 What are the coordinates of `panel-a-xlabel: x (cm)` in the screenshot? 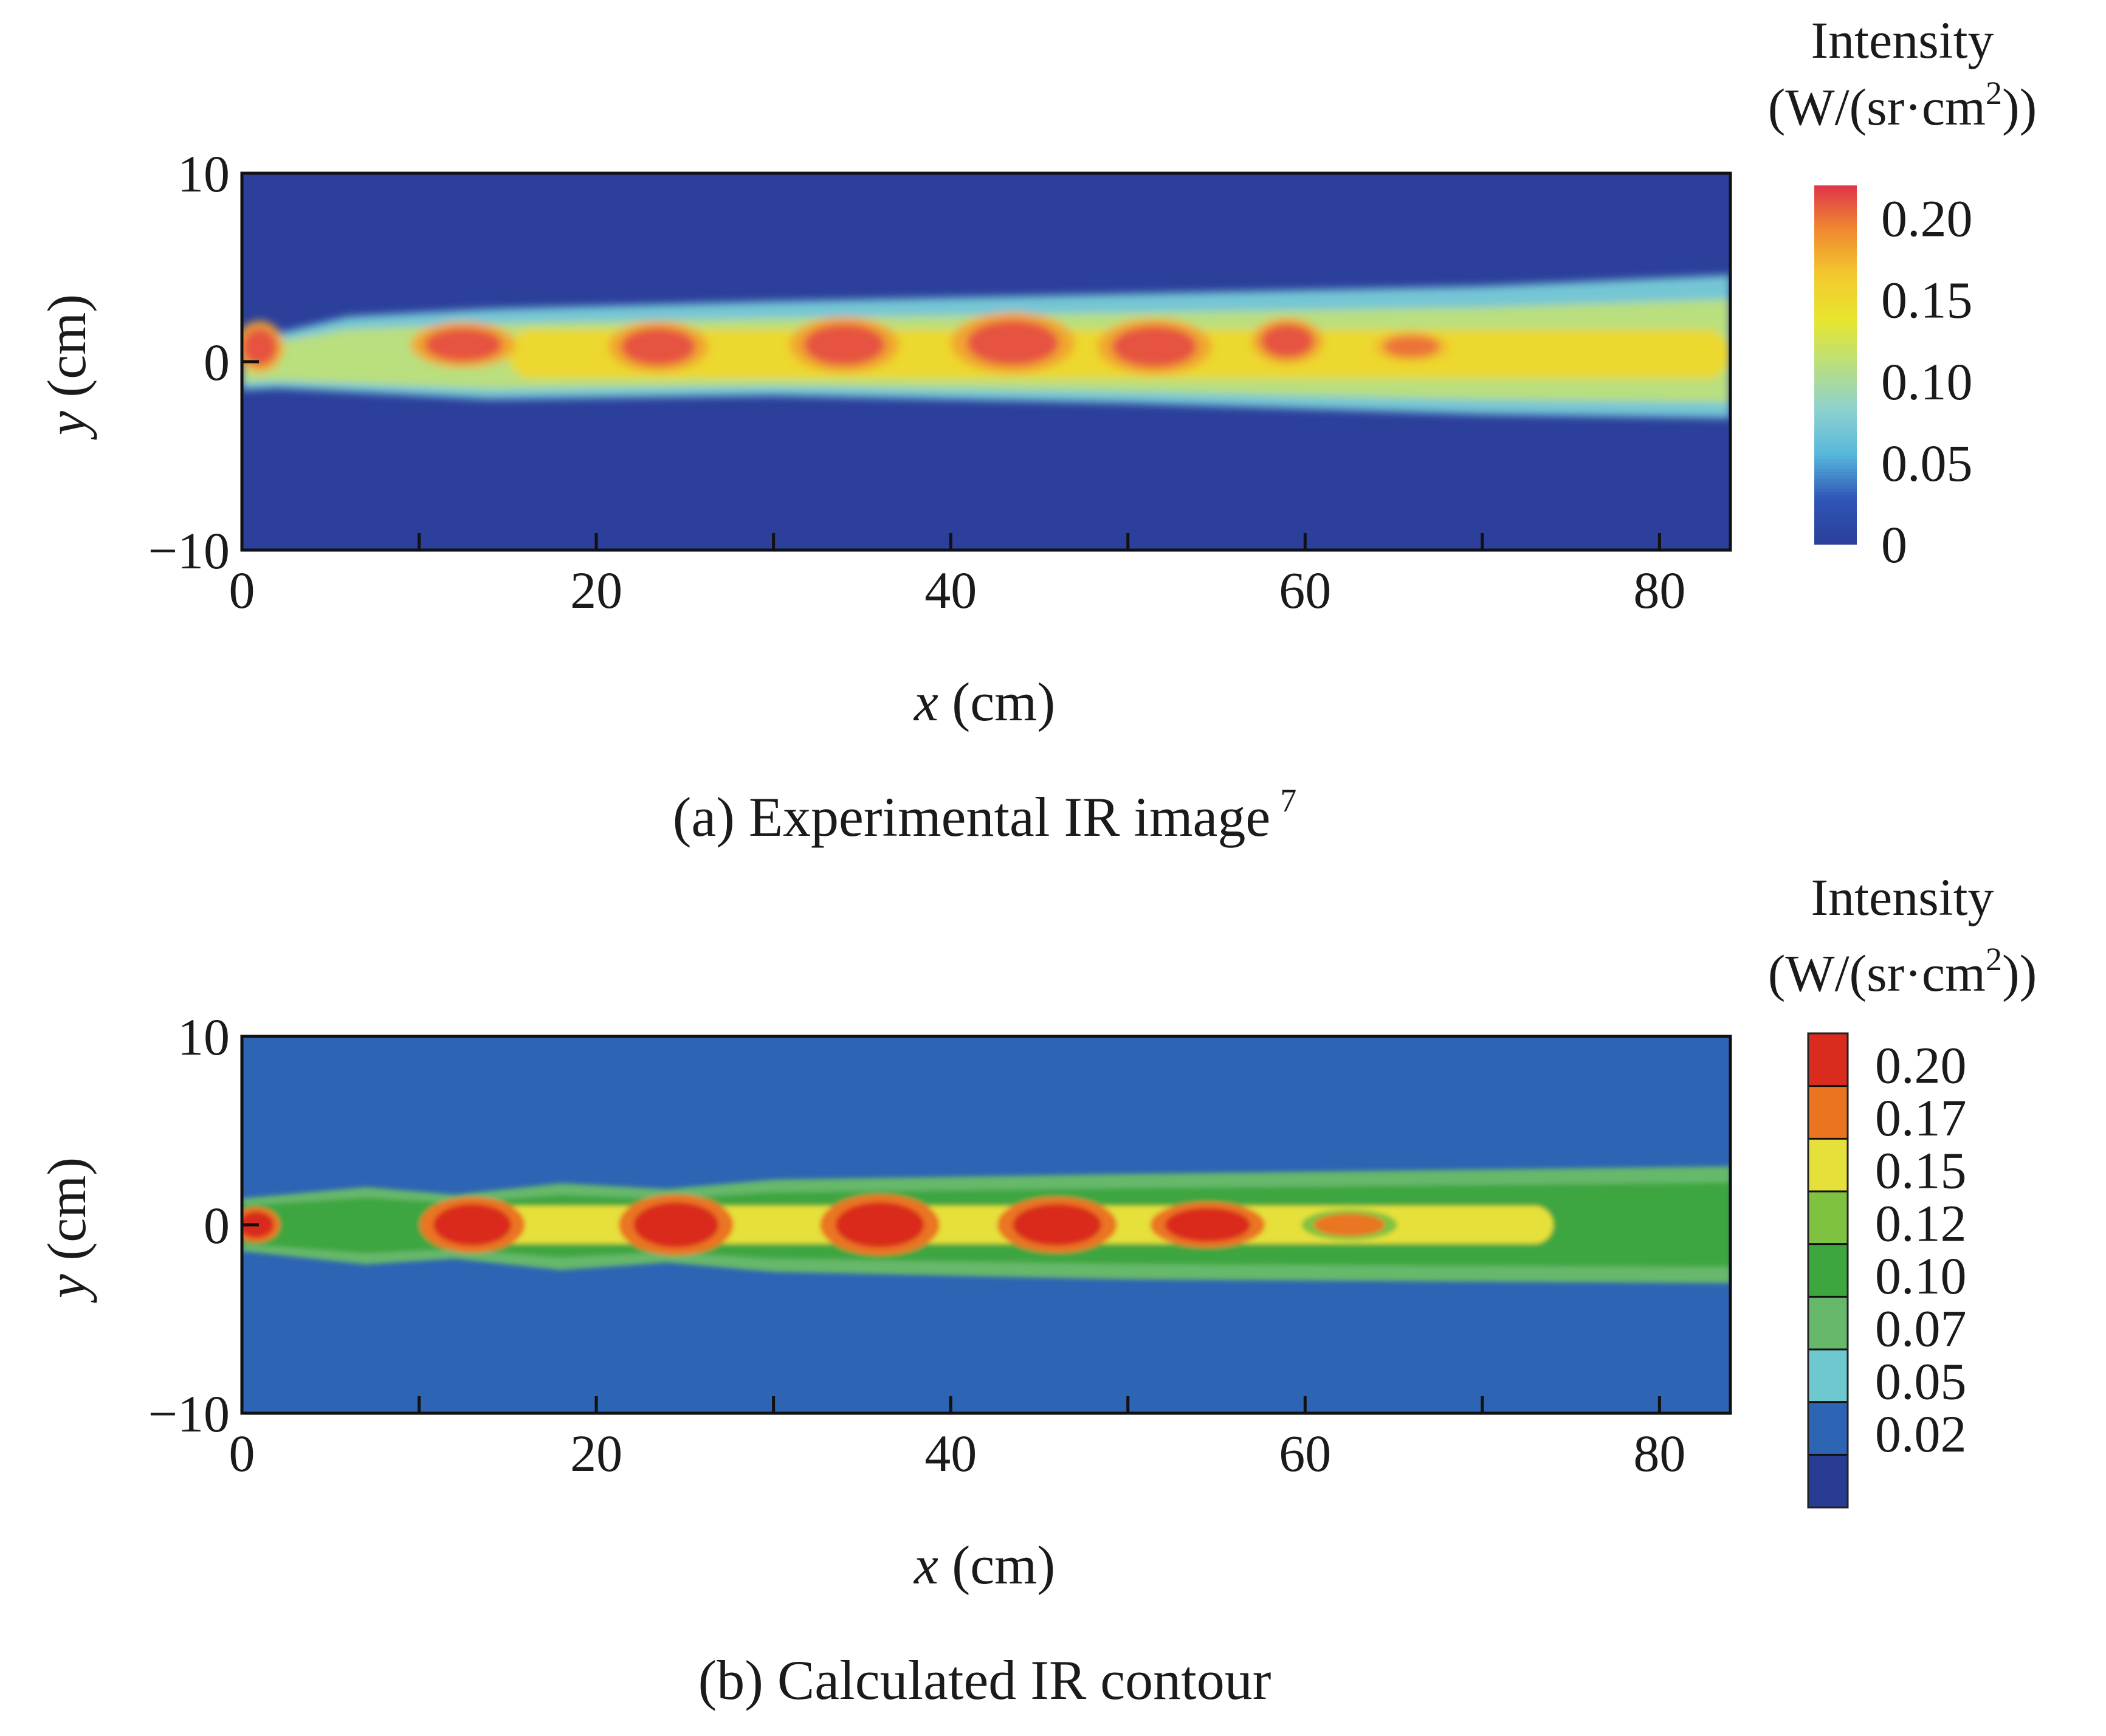 It's located at (984, 702).